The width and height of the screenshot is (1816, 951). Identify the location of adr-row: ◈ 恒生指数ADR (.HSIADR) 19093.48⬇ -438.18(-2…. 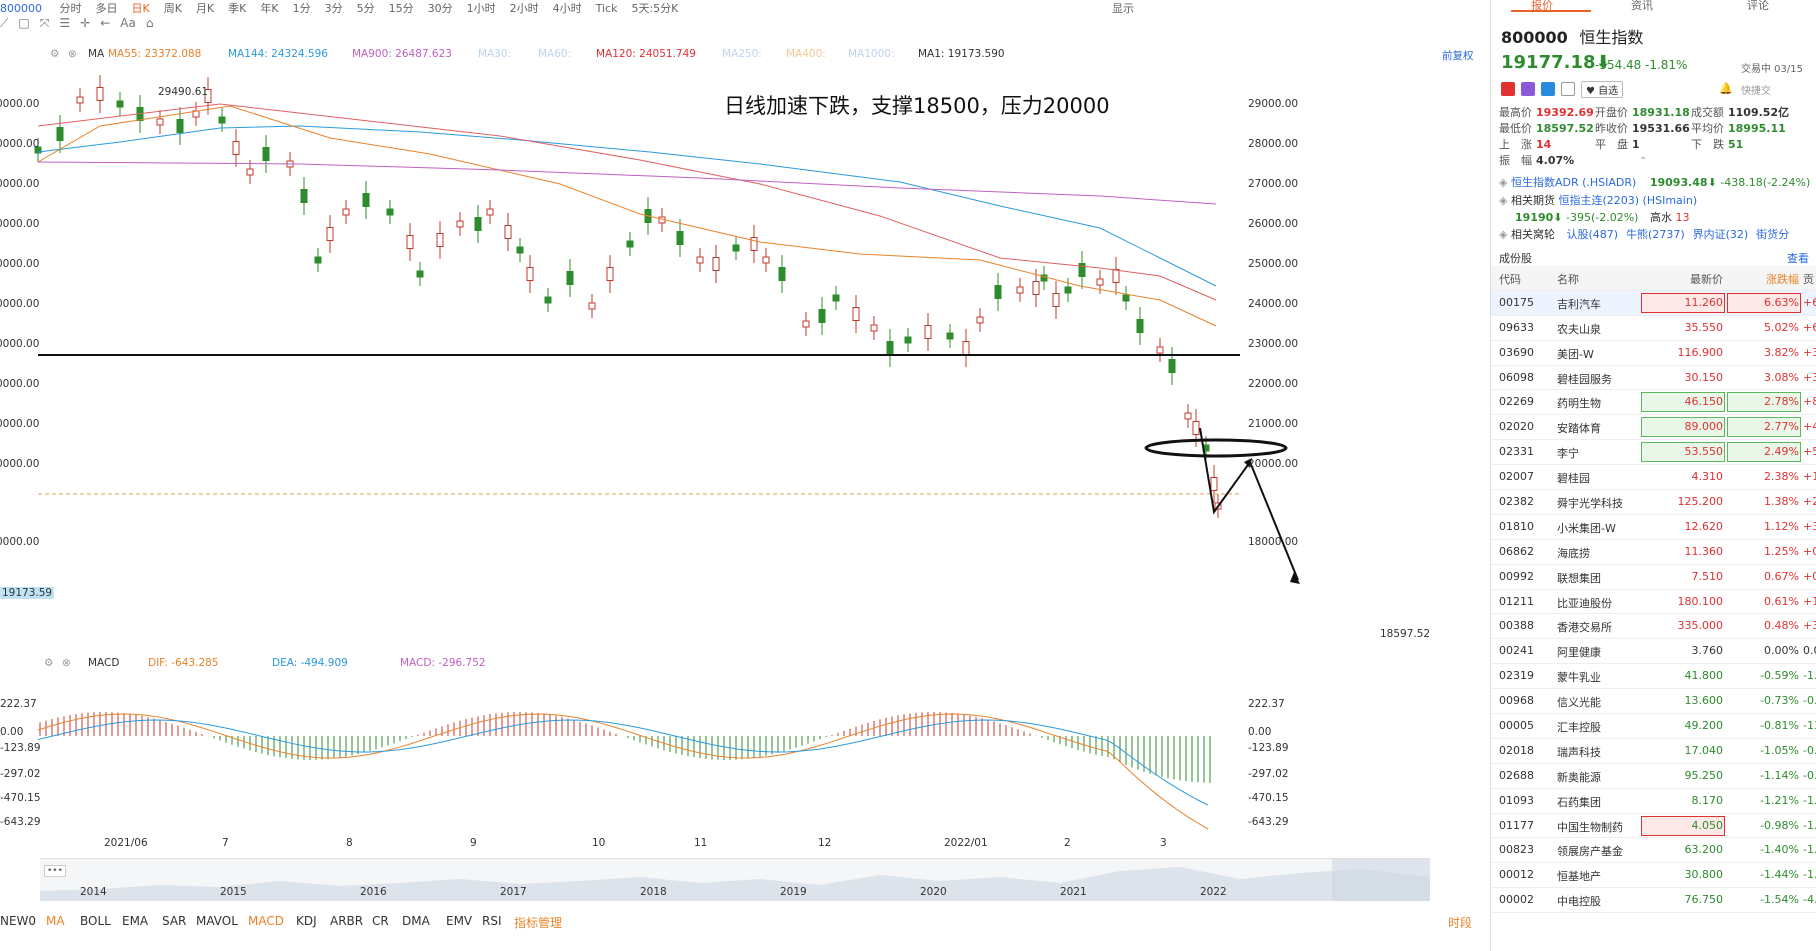
(1655, 182).